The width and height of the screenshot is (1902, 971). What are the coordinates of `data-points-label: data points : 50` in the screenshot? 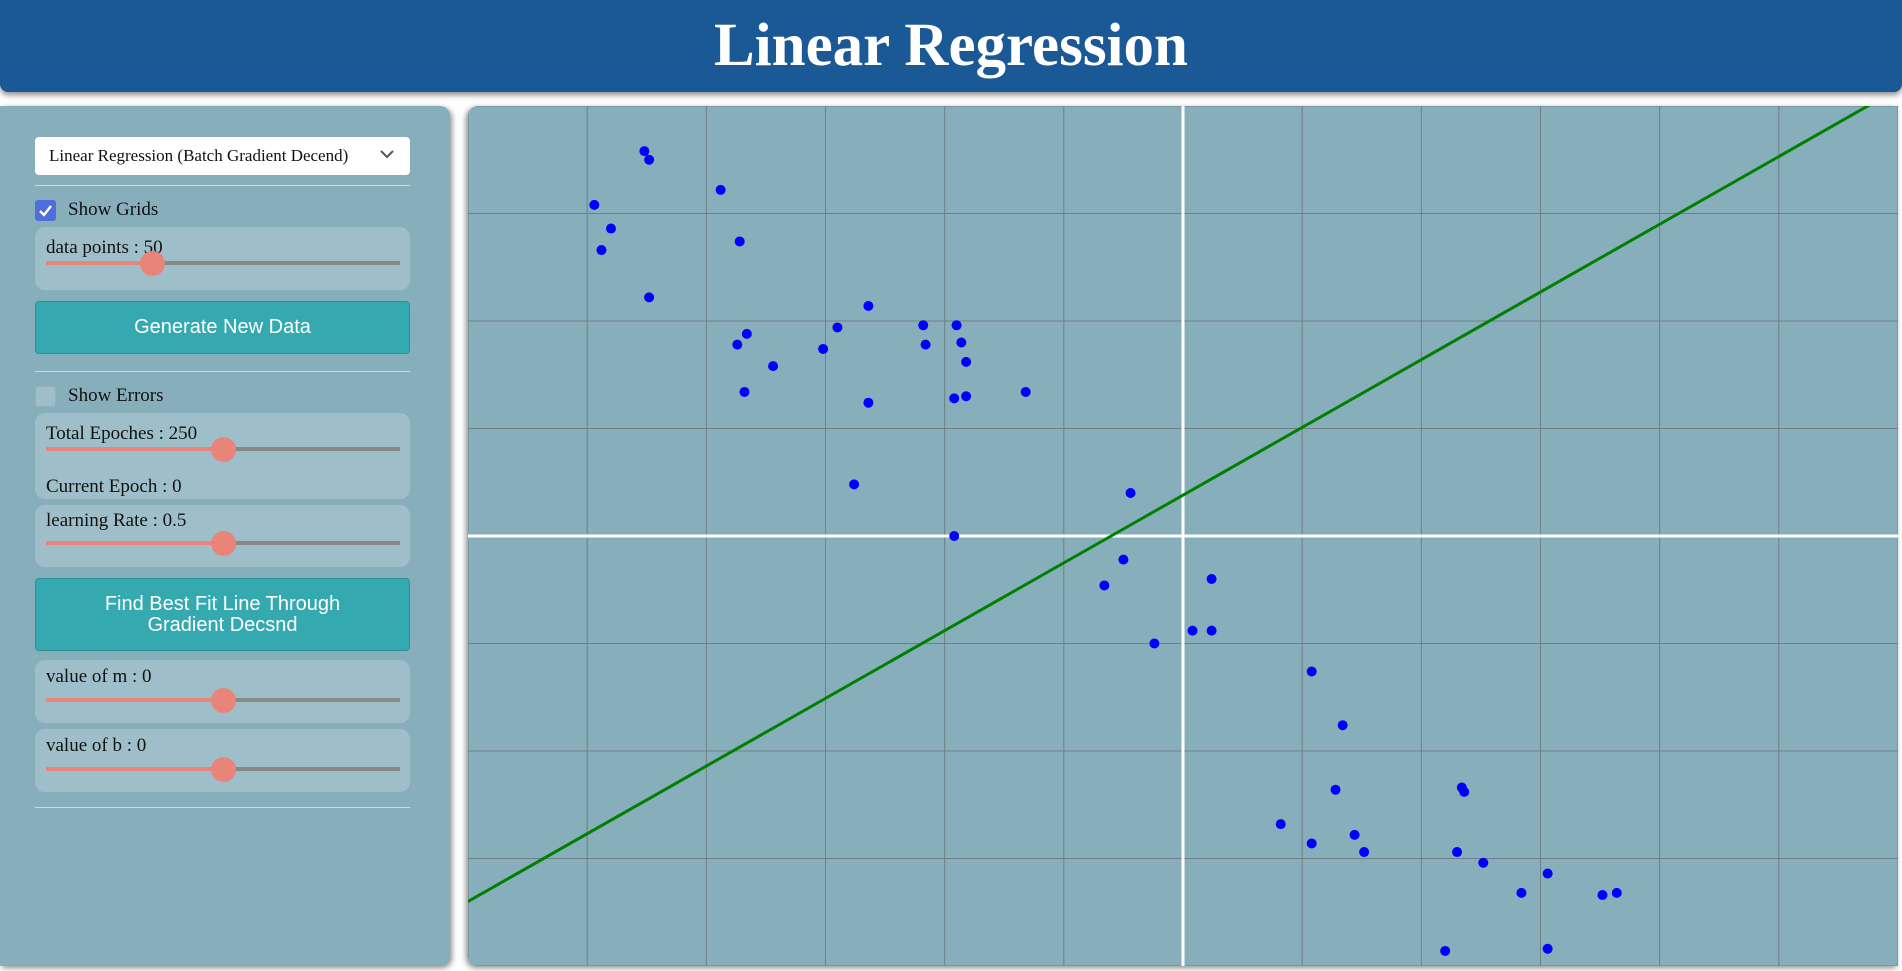 It's located at (104, 247).